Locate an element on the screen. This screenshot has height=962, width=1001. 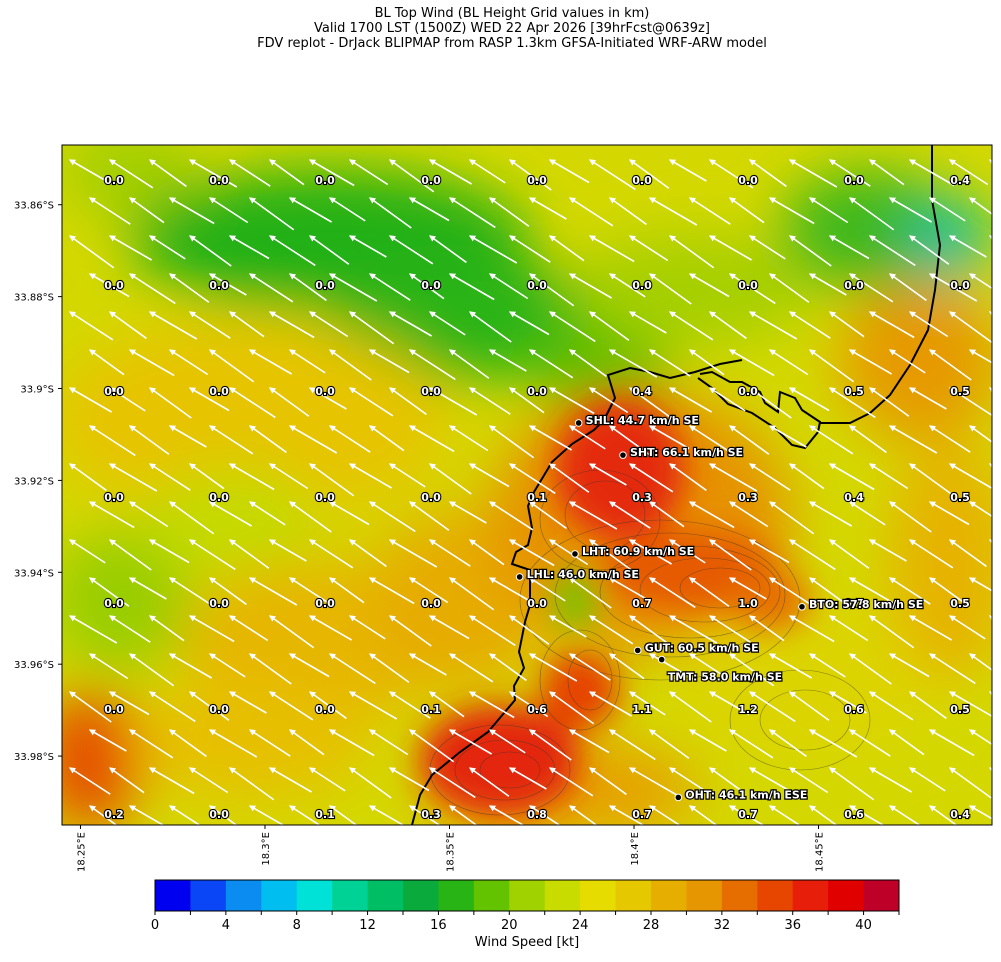
bl-value-r0-c4: 0.0 is located at coordinates (537, 180).